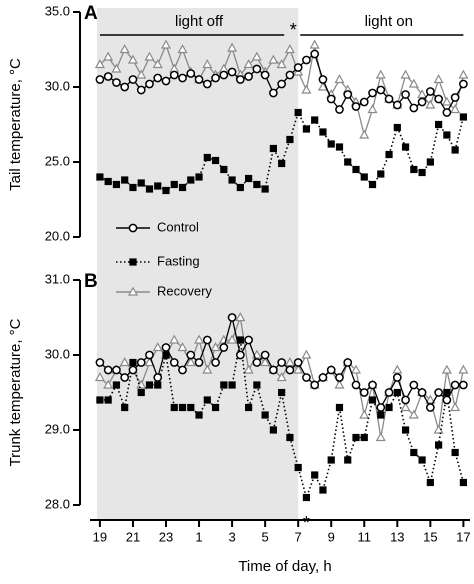 This screenshot has width=474, height=584. I want to click on y-tick-label: 30.0, so click(57, 85).